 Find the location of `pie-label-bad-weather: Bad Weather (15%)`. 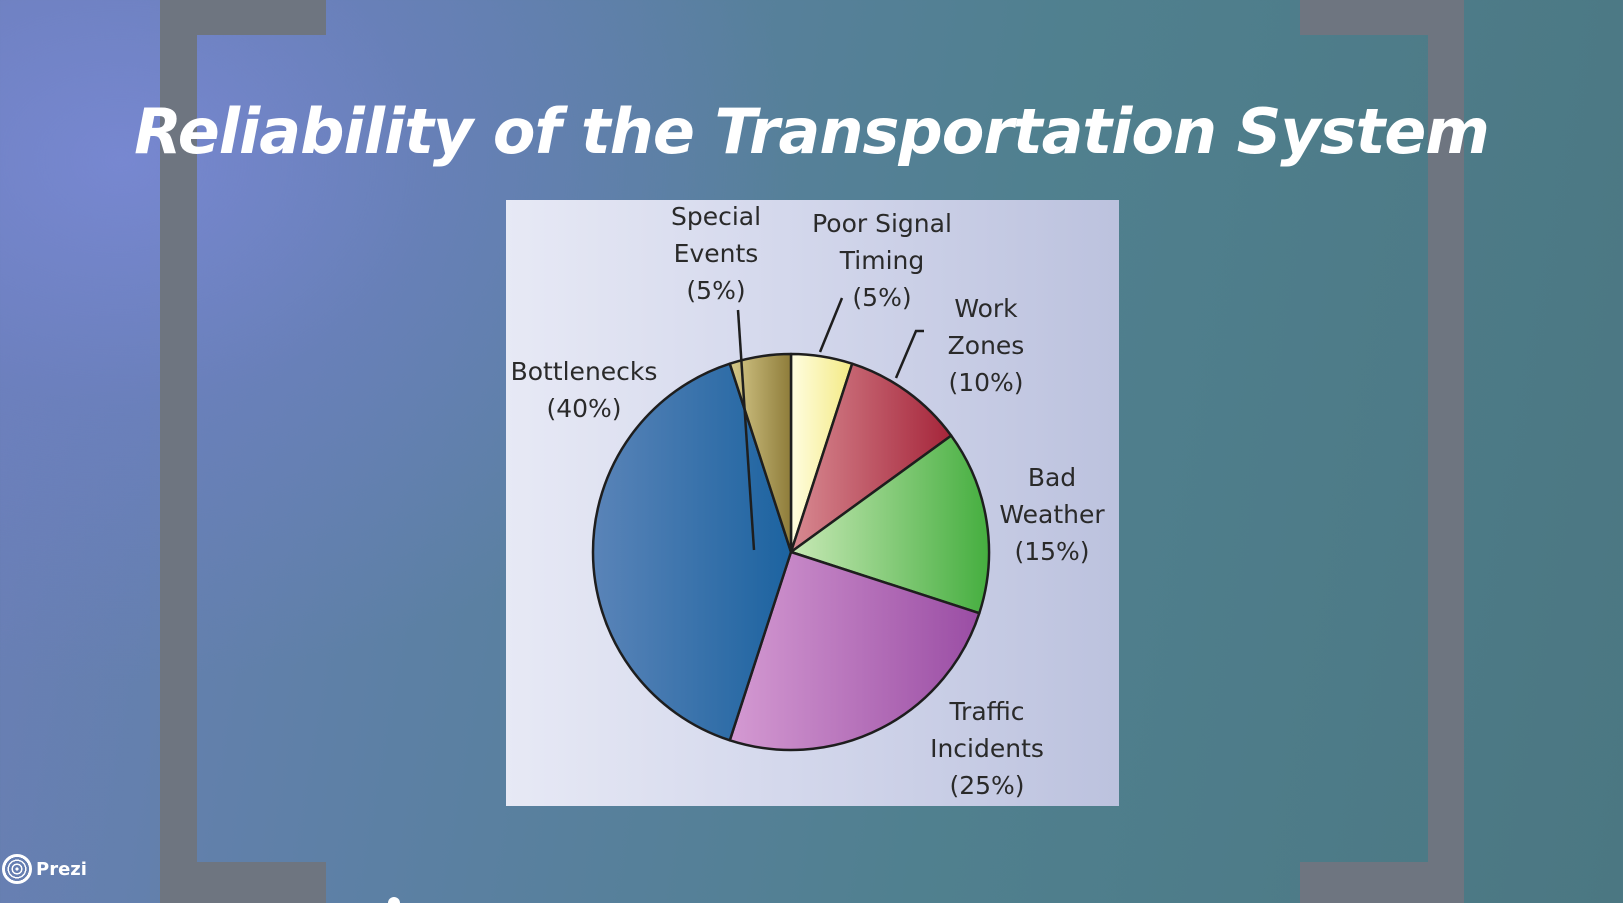

pie-label-bad-weather: Bad Weather (15%) is located at coordinates (1052, 514).